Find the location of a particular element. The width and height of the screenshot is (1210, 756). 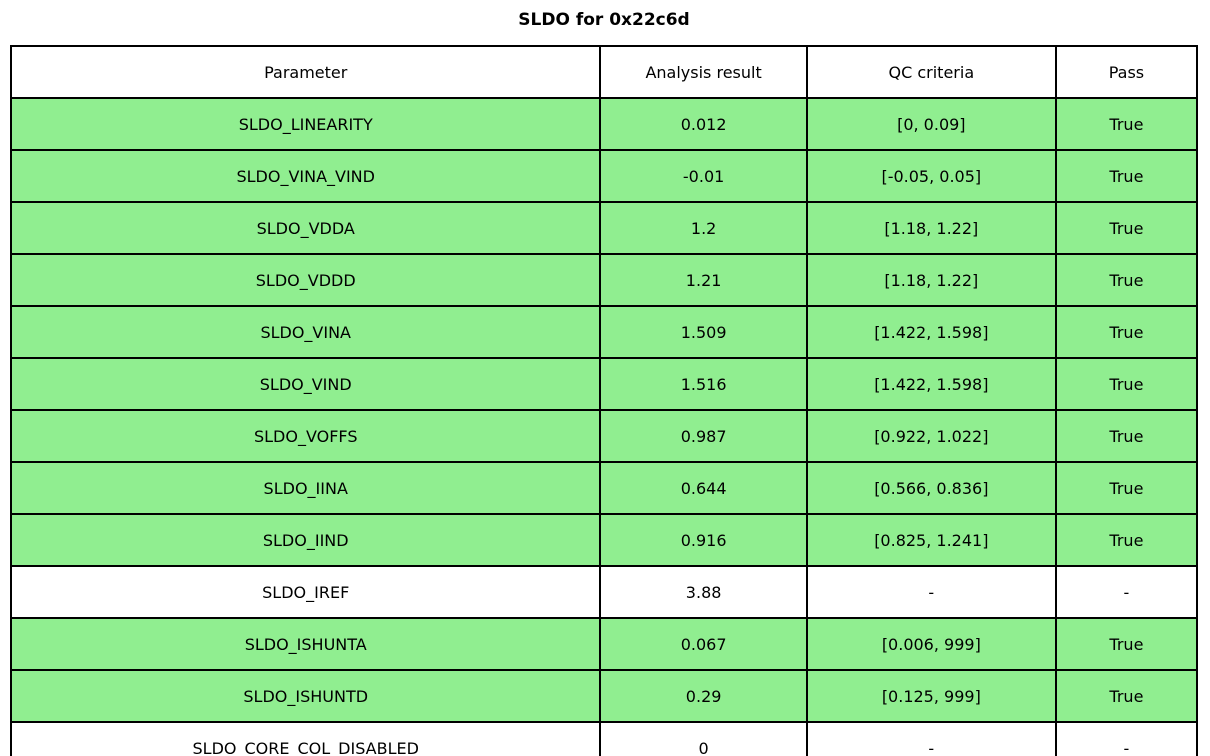

table-row: SLDO_IREF 3.88- - is located at coordinates (604, 592).